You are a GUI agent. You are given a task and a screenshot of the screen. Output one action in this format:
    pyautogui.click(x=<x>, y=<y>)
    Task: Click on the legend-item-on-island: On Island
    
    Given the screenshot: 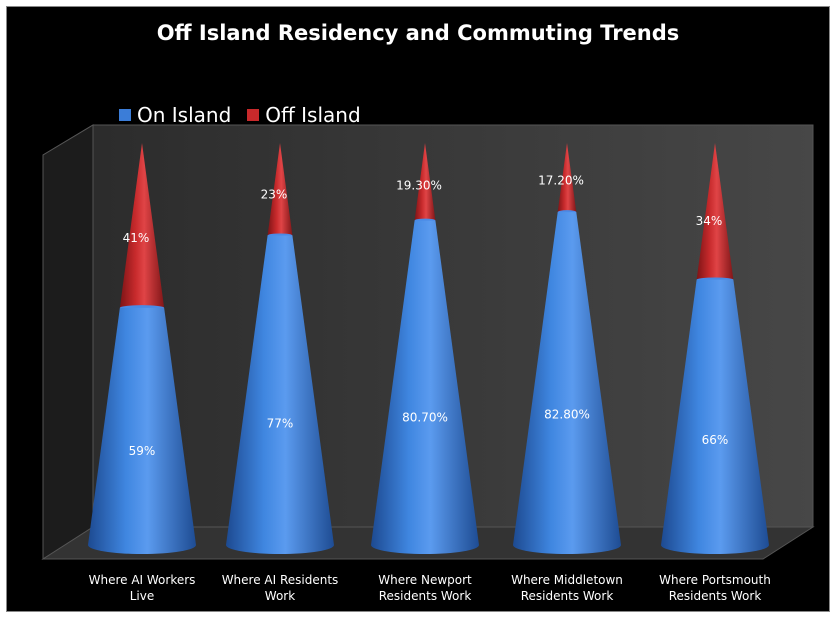 What is the action you would take?
    pyautogui.click(x=175, y=115)
    